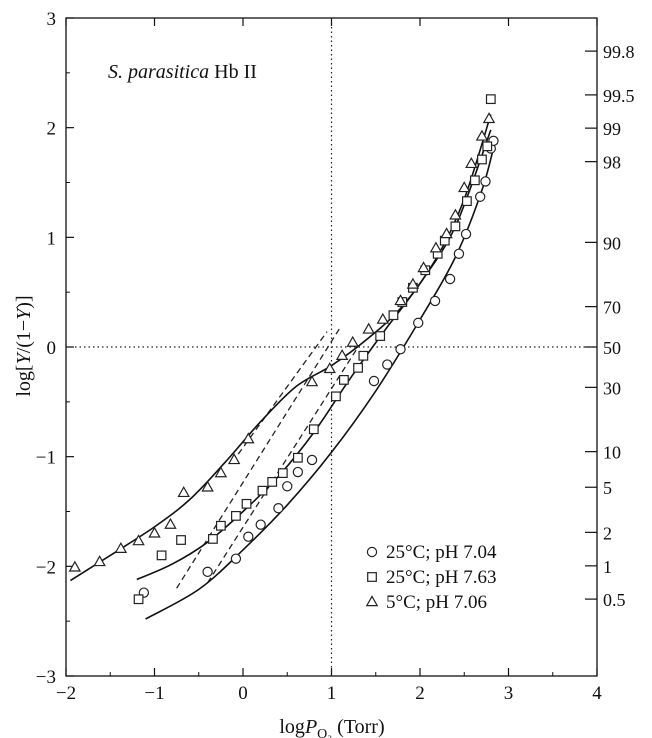 This screenshot has height=738, width=652. I want to click on y-tick-label: 0, so click(52, 348).